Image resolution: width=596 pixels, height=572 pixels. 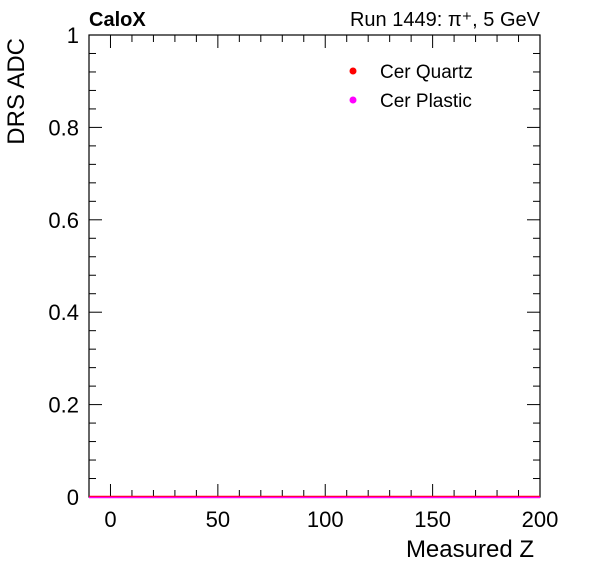 What do you see at coordinates (426, 72) in the screenshot?
I see `legend-label-cer-quartz: Cer Quartz` at bounding box center [426, 72].